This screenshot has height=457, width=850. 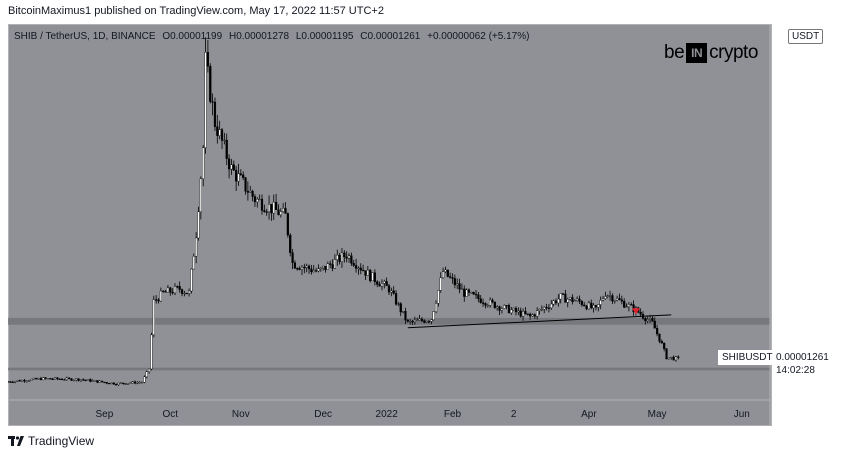 I want to click on x-tick-label: Jun, so click(x=742, y=414).